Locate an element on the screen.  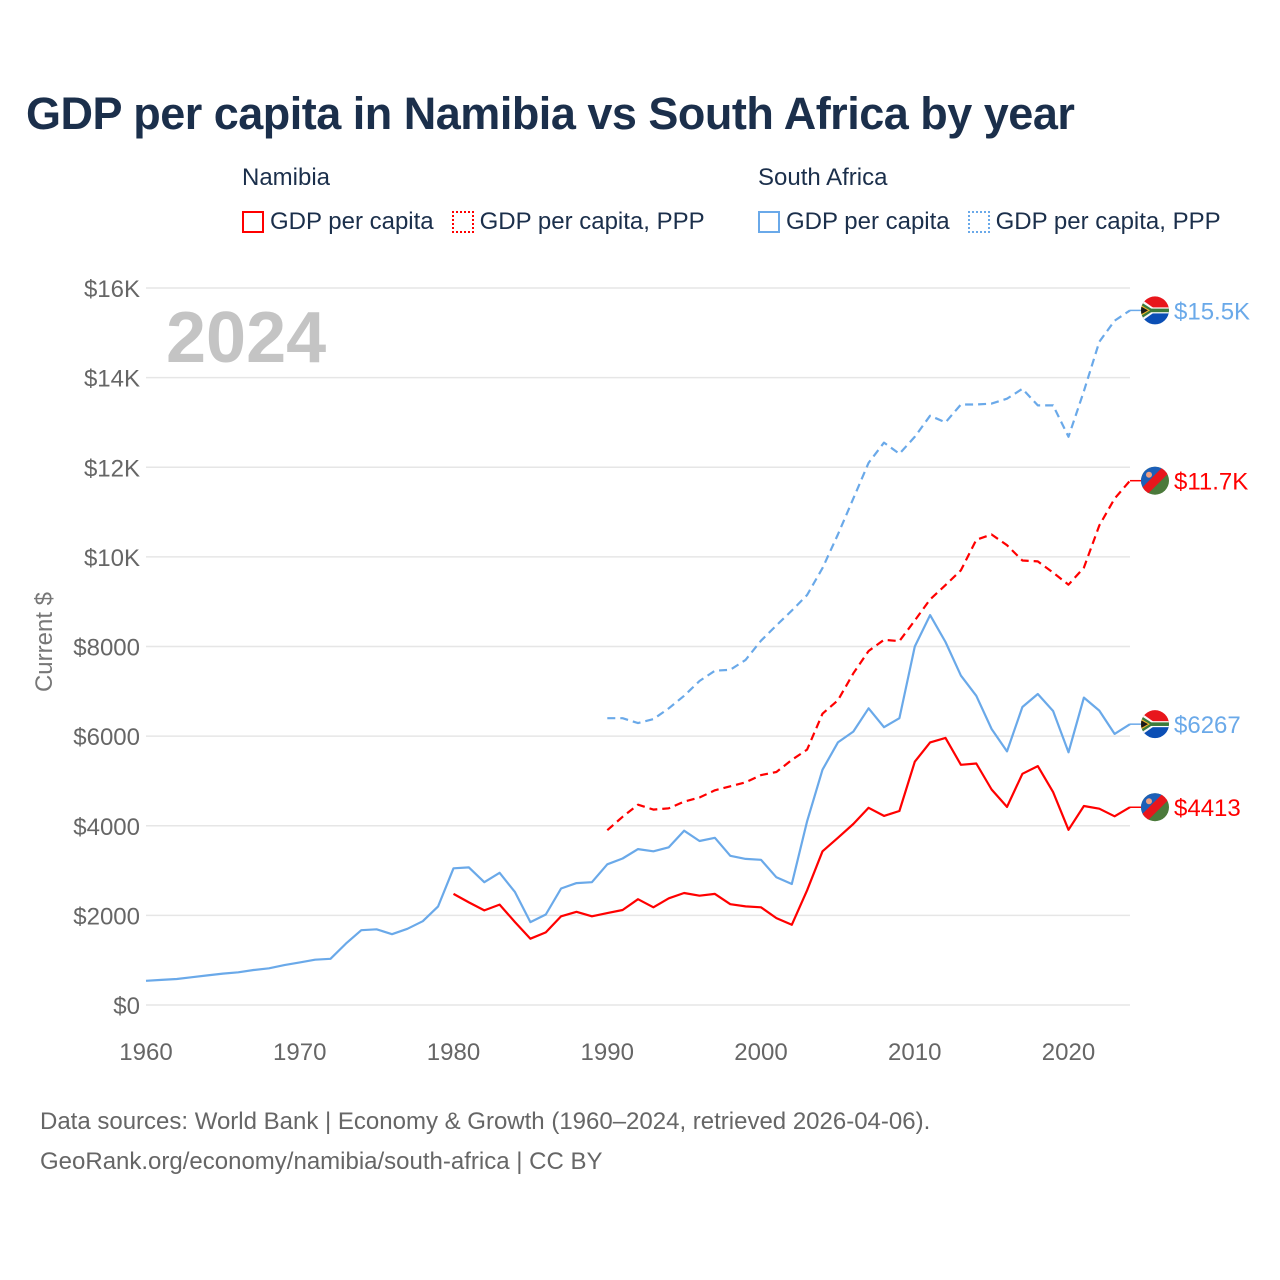
y-tick-label: $14K is located at coordinates (112, 379).